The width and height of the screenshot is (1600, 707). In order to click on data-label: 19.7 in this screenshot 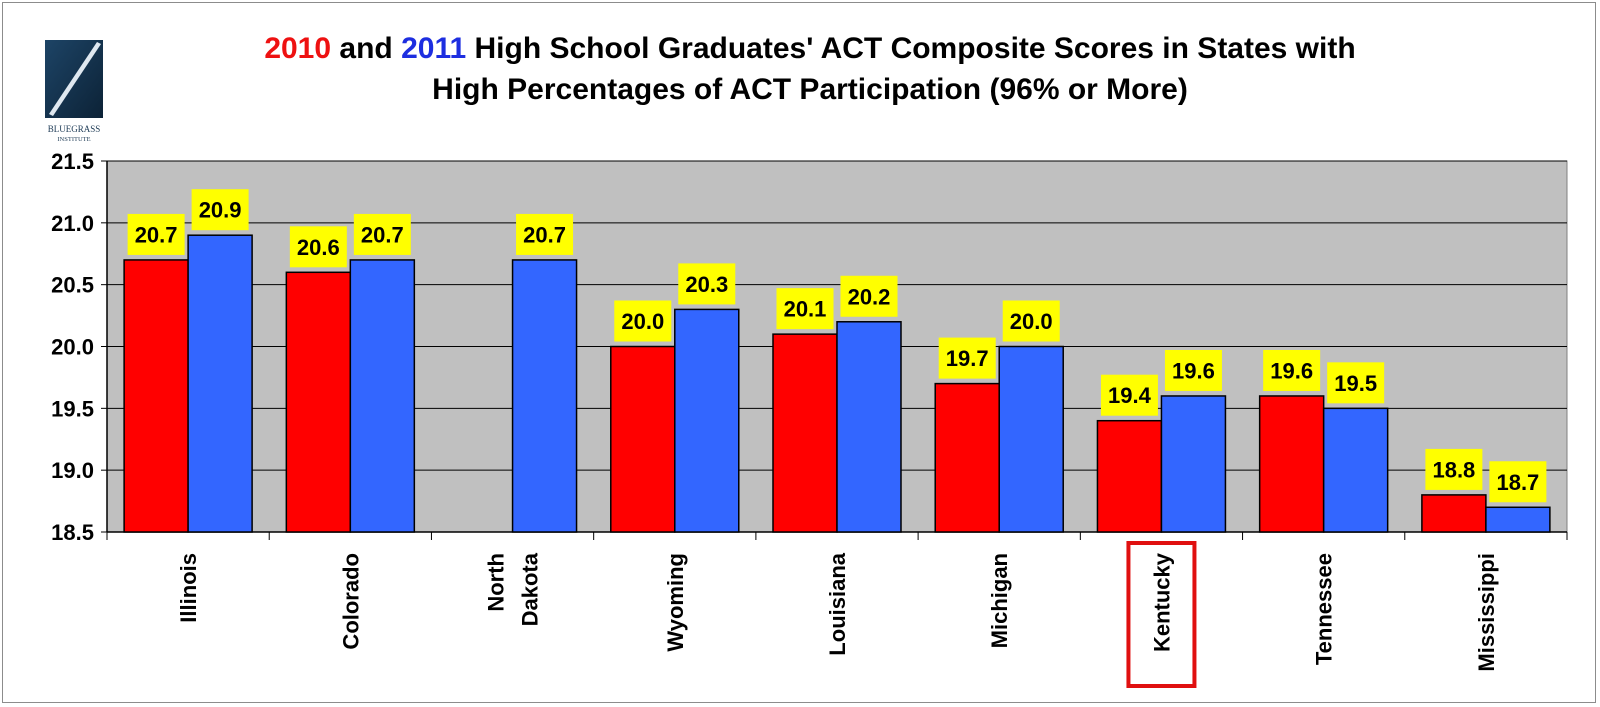, I will do `click(967, 358)`.